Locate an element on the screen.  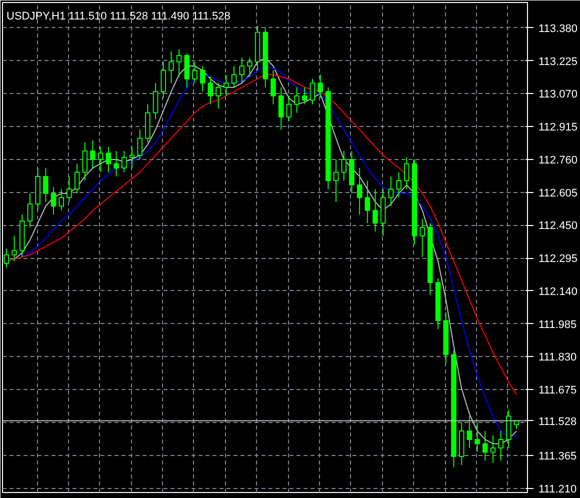
y-tick-label: 112.605 is located at coordinates (558, 193).